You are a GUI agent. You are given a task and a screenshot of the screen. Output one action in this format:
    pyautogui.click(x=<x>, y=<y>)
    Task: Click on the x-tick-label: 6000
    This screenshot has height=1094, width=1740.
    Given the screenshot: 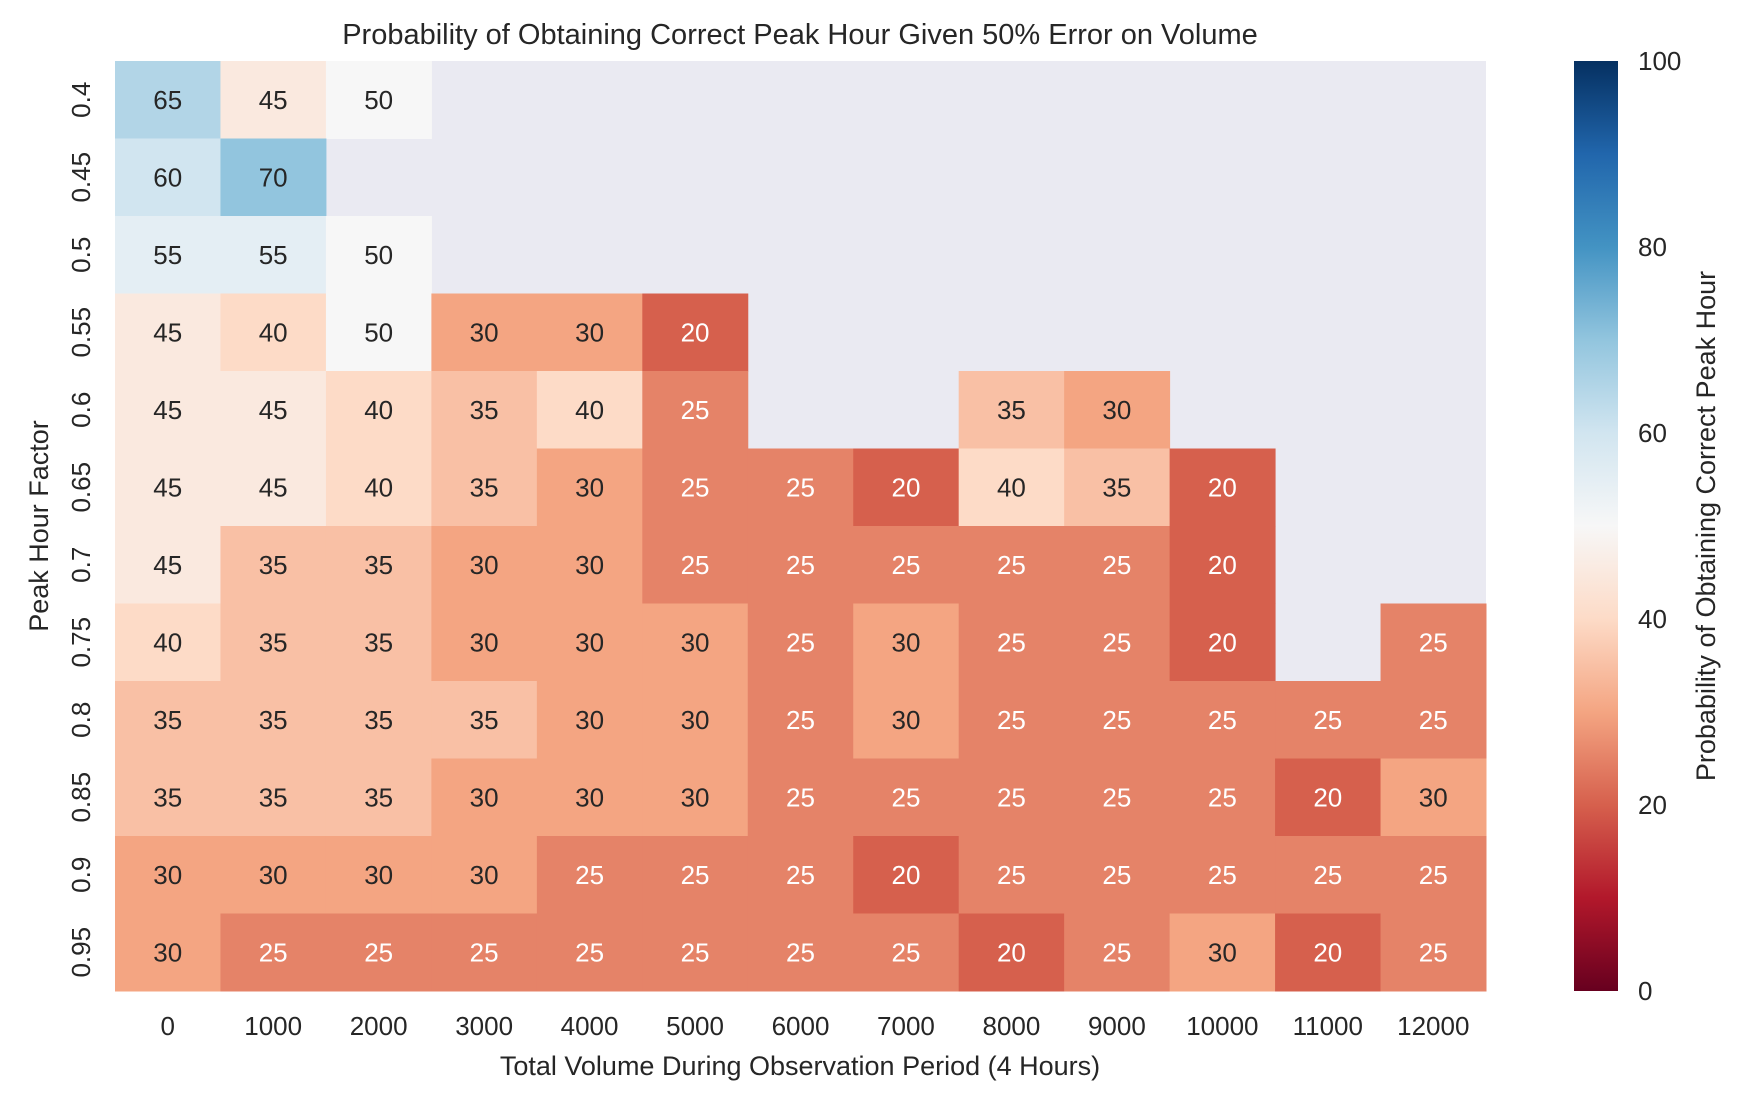 What is the action you would take?
    pyautogui.click(x=801, y=1026)
    